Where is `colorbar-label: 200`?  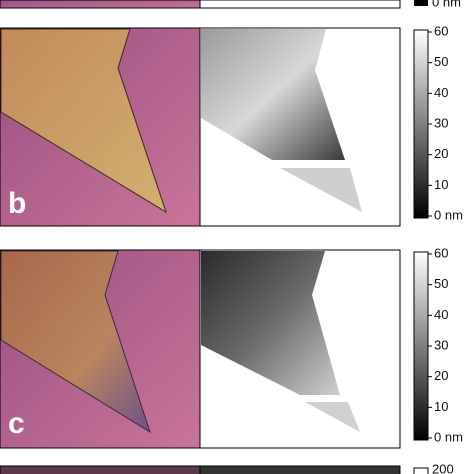 colorbar-label: 200 is located at coordinates (443, 467).